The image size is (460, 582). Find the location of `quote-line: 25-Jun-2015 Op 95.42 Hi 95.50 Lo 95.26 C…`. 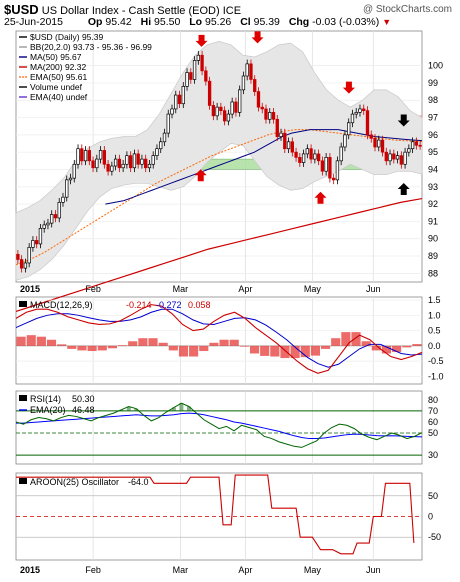

quote-line: 25-Jun-2015 Op 95.42 Hi 95.50 Lo 95.26 C… is located at coordinates (197, 22).